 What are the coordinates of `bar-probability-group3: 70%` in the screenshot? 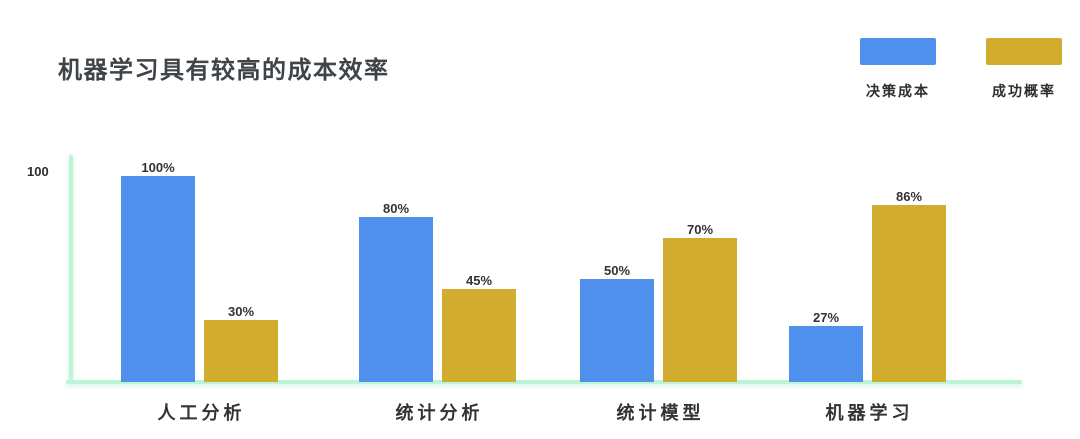 It's located at (700, 302).